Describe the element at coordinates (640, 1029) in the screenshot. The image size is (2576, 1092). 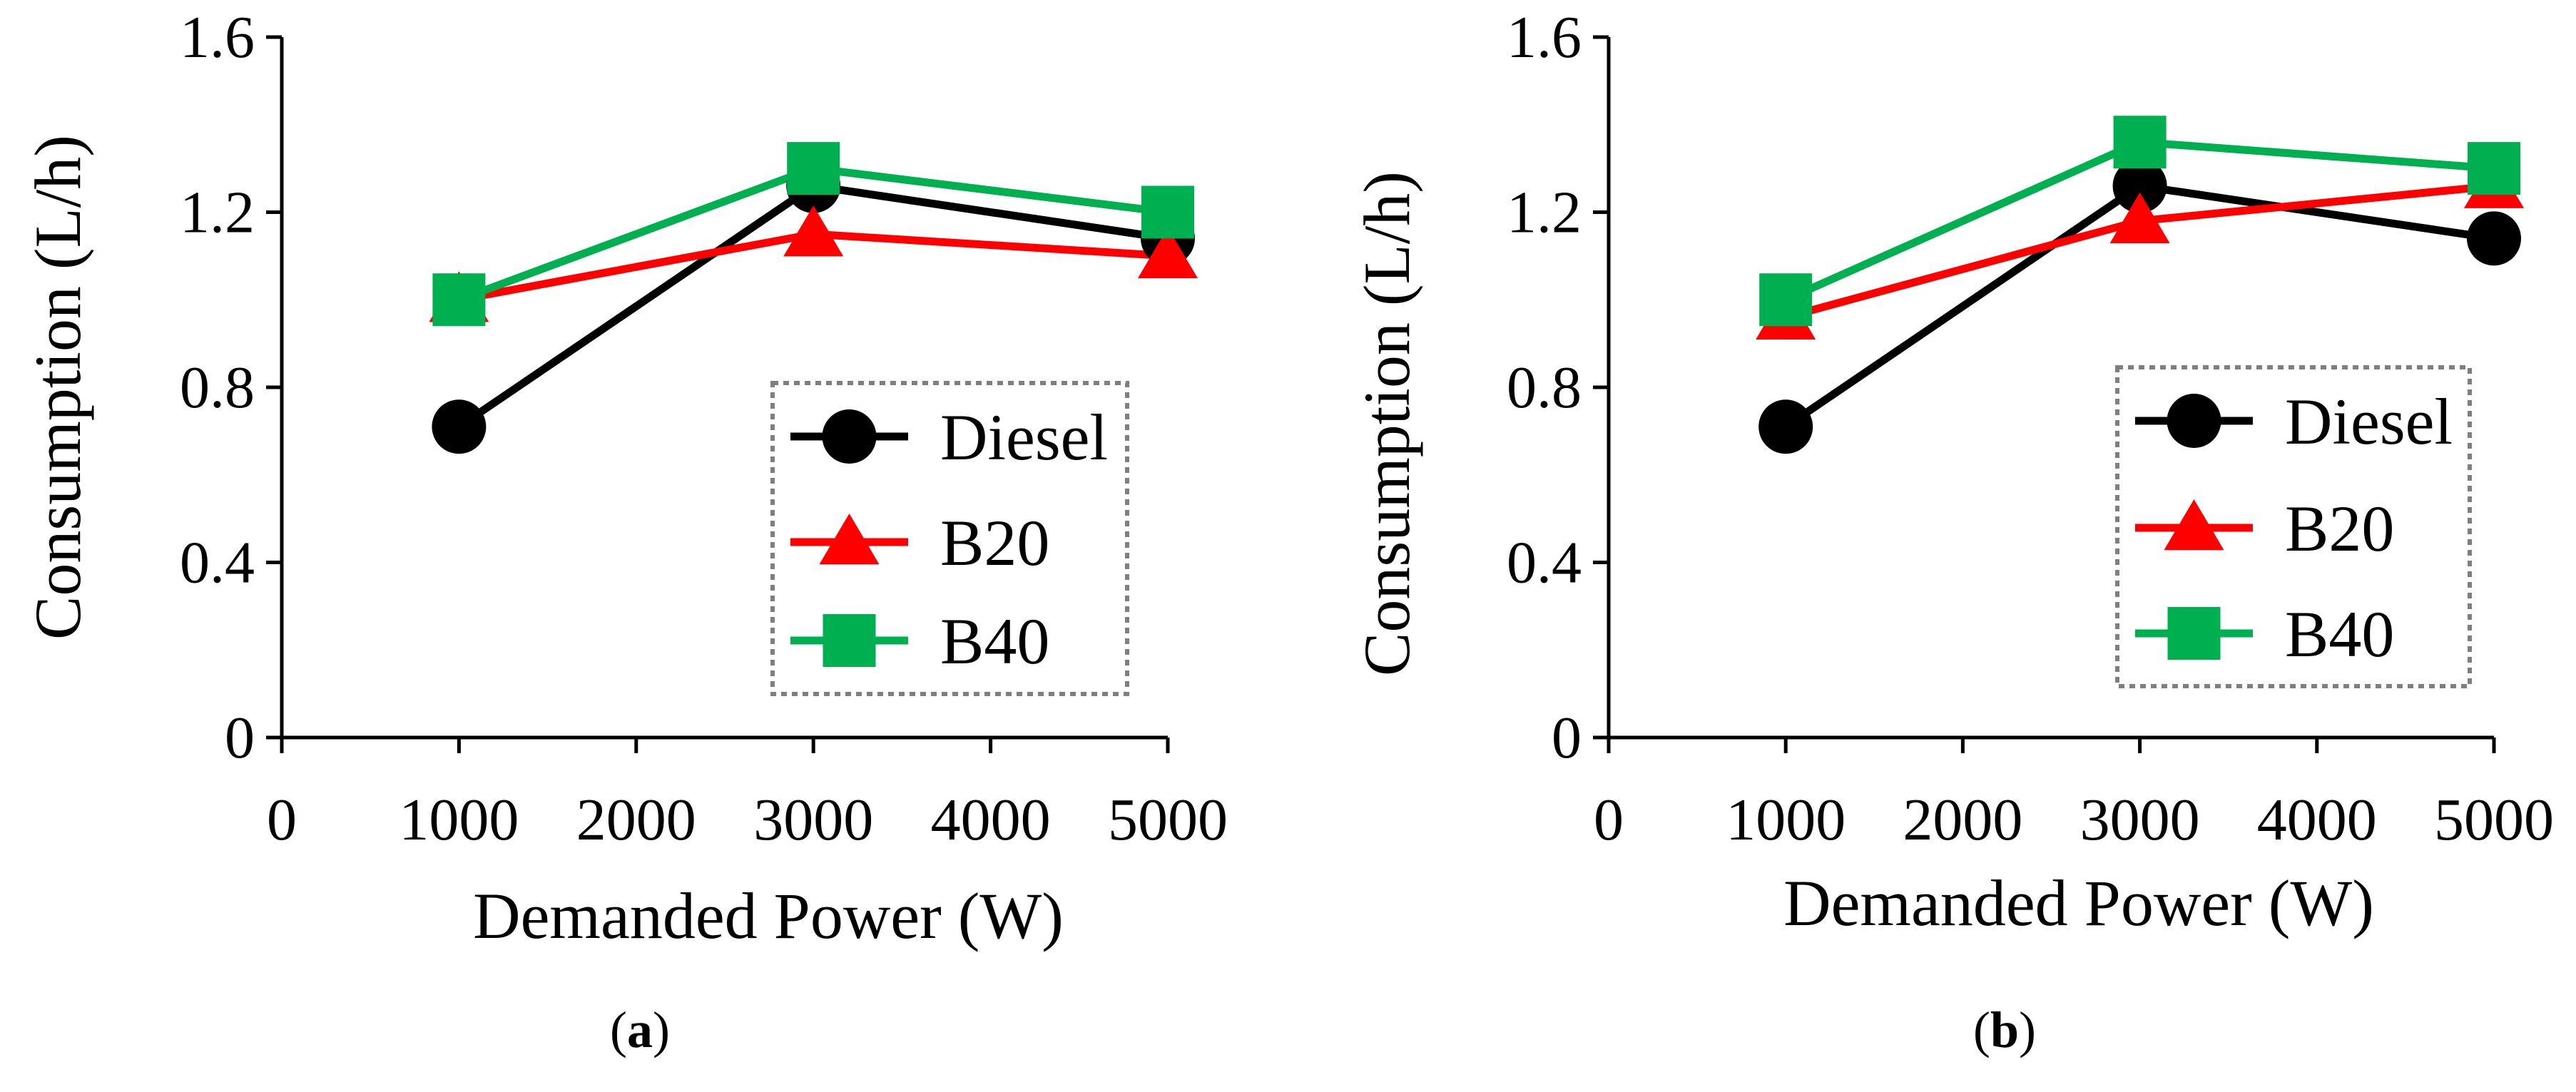
I see `panel-caption: (a)` at that location.